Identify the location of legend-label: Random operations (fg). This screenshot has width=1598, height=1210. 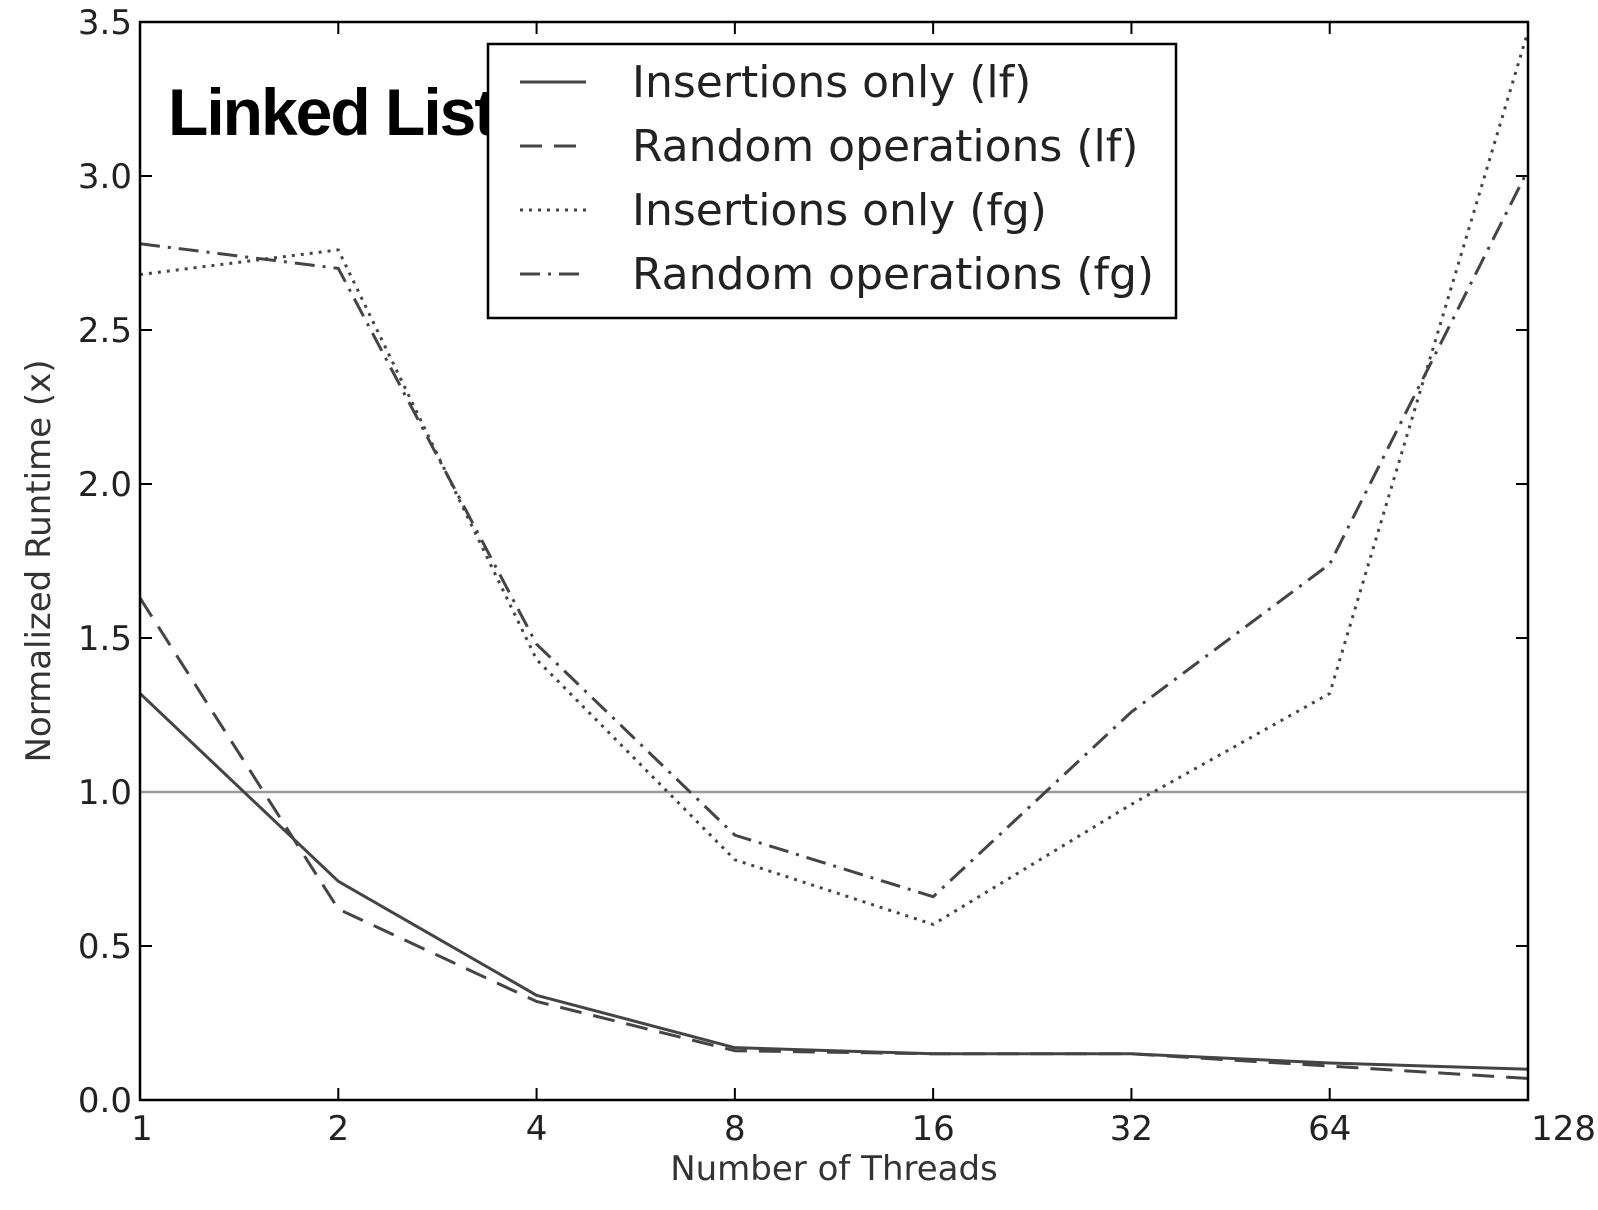
(893, 274).